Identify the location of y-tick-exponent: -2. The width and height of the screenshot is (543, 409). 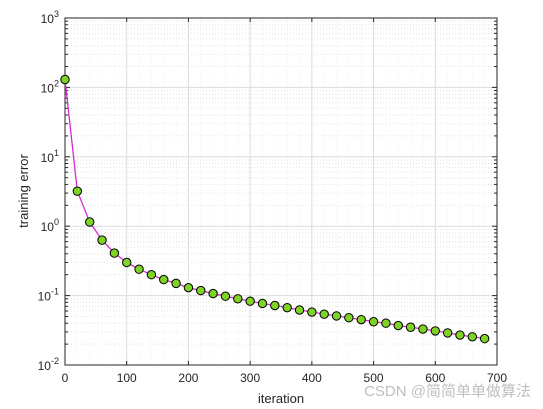
(55, 361).